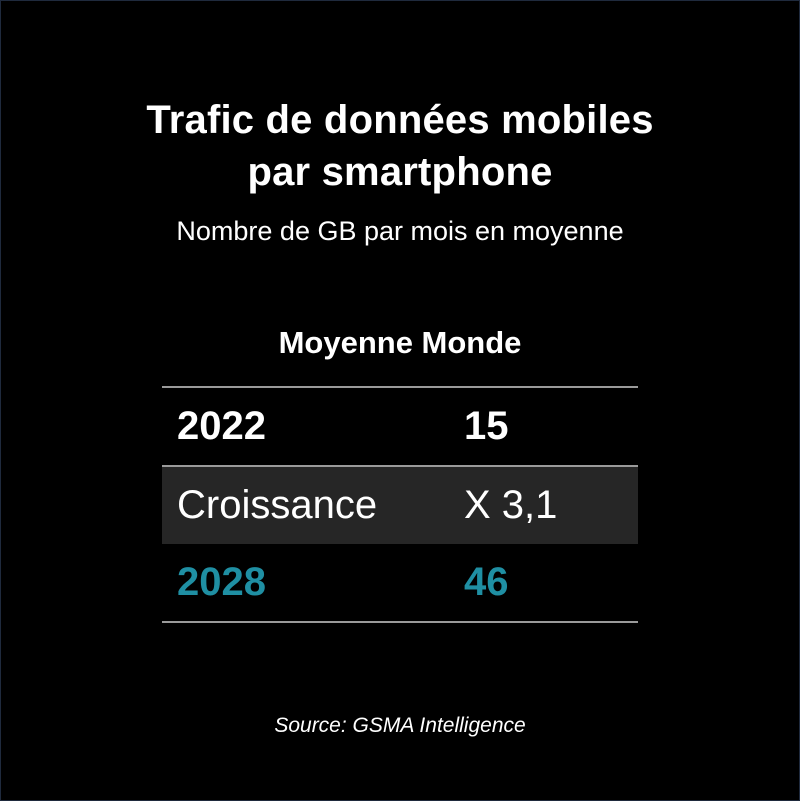 This screenshot has height=801, width=800. Describe the element at coordinates (400, 146) in the screenshot. I see `slide-title: Trafic de données mobiles par smartphone` at that location.